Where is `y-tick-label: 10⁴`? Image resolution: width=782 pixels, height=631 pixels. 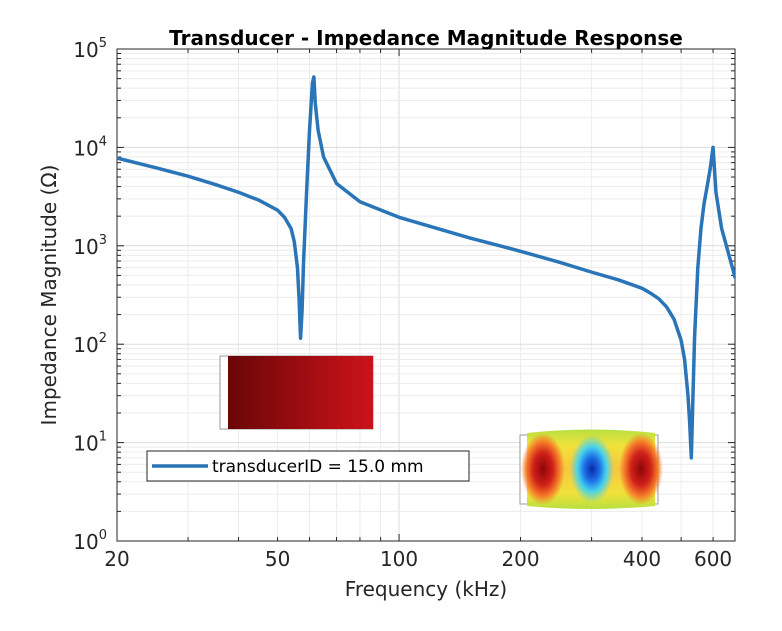
y-tick-label: 10⁴ is located at coordinates (90, 147).